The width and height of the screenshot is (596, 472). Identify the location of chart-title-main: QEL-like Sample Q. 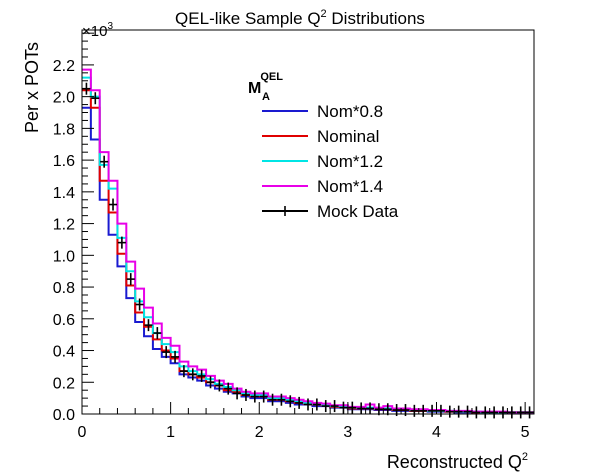
(248, 18).